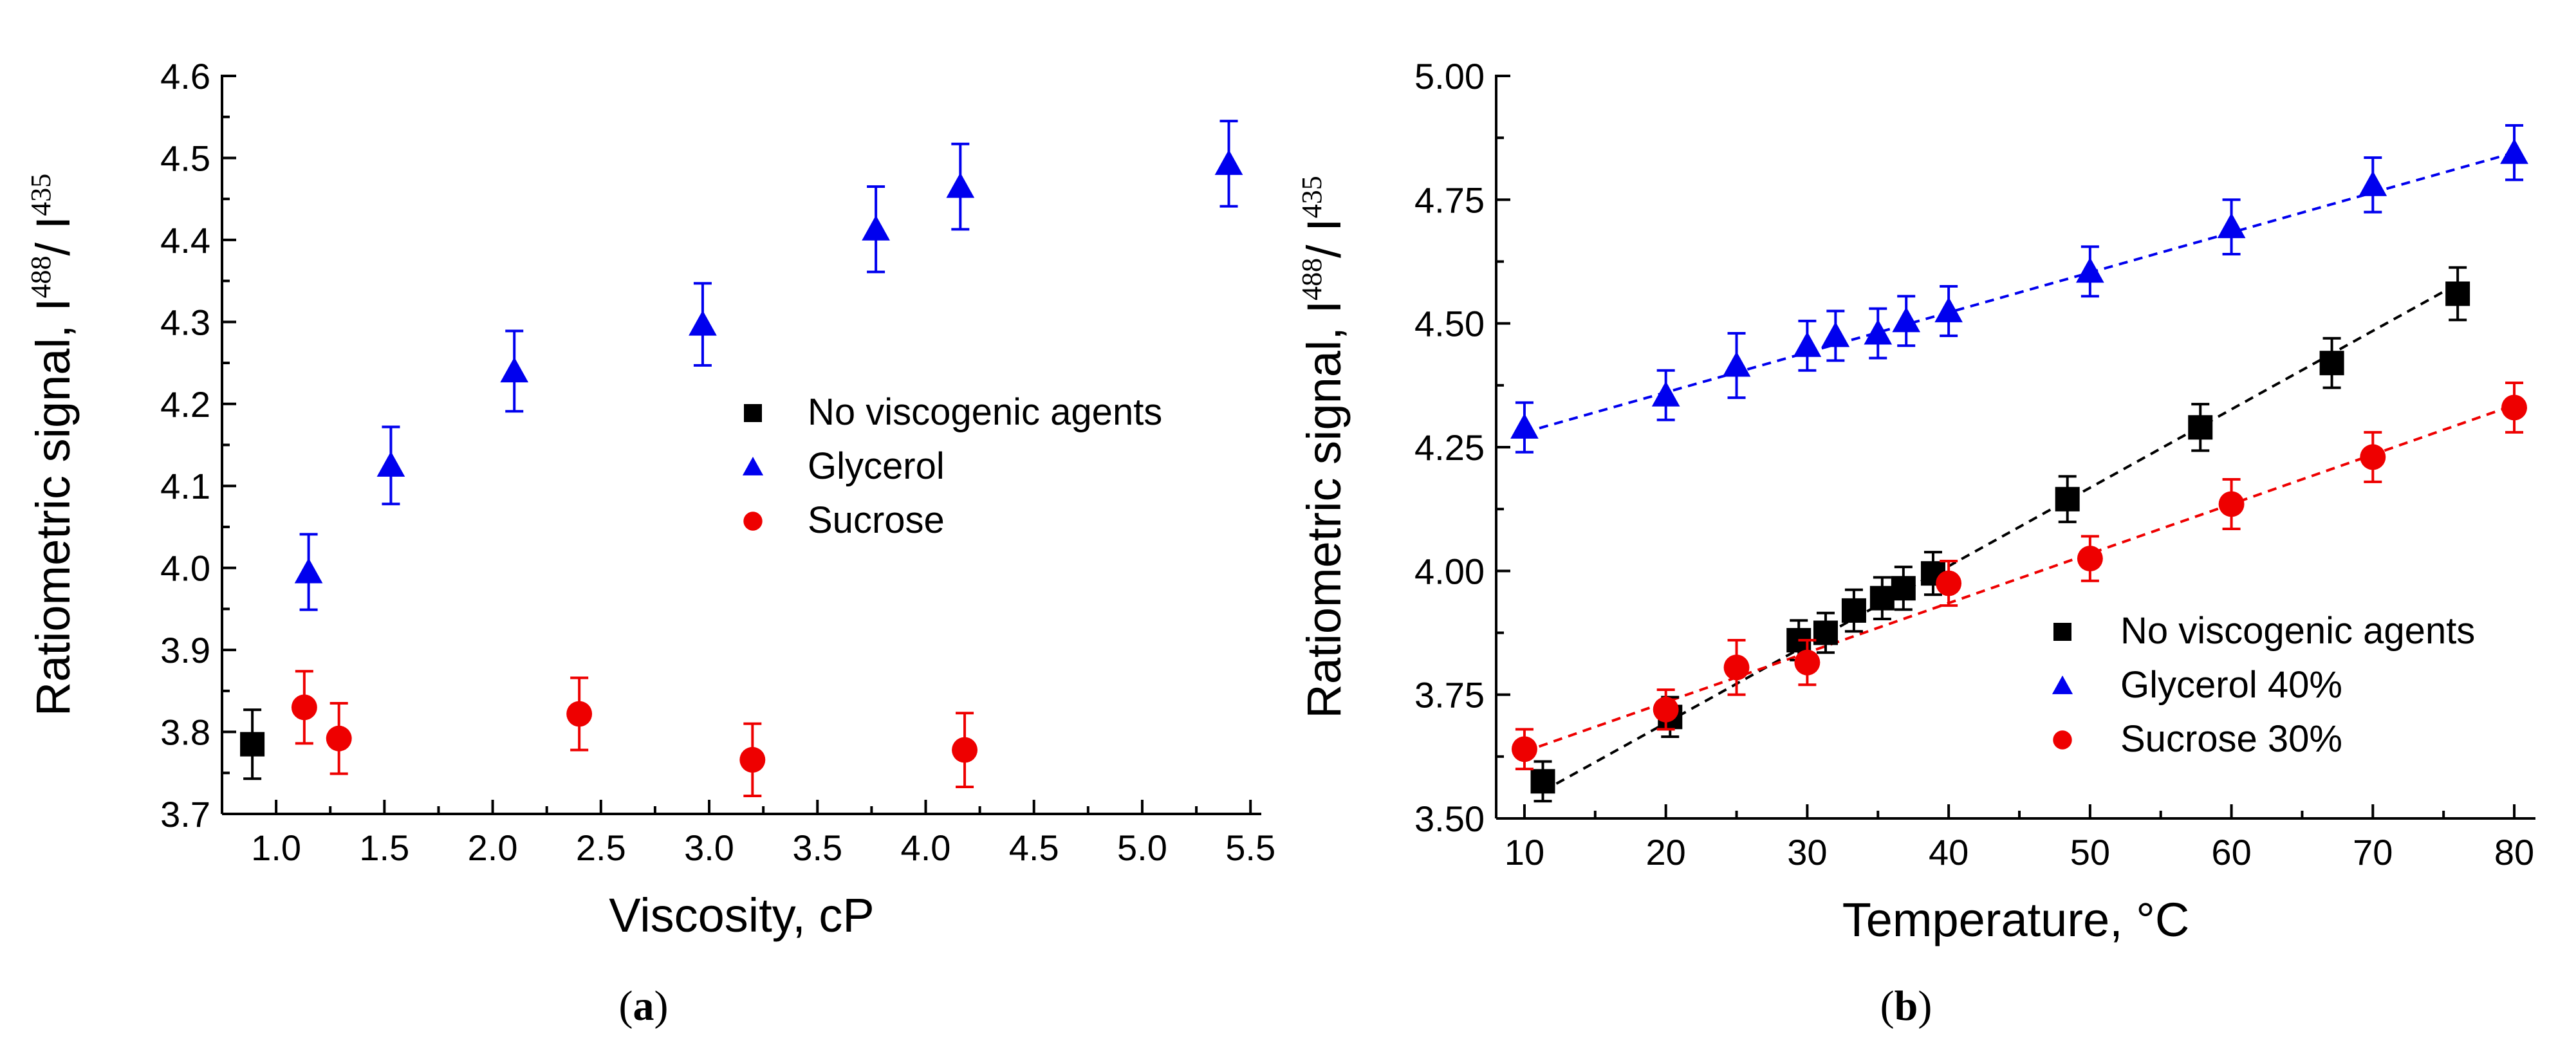  Describe the element at coordinates (493, 847) in the screenshot. I see `x-tick-label: 2.0` at that location.